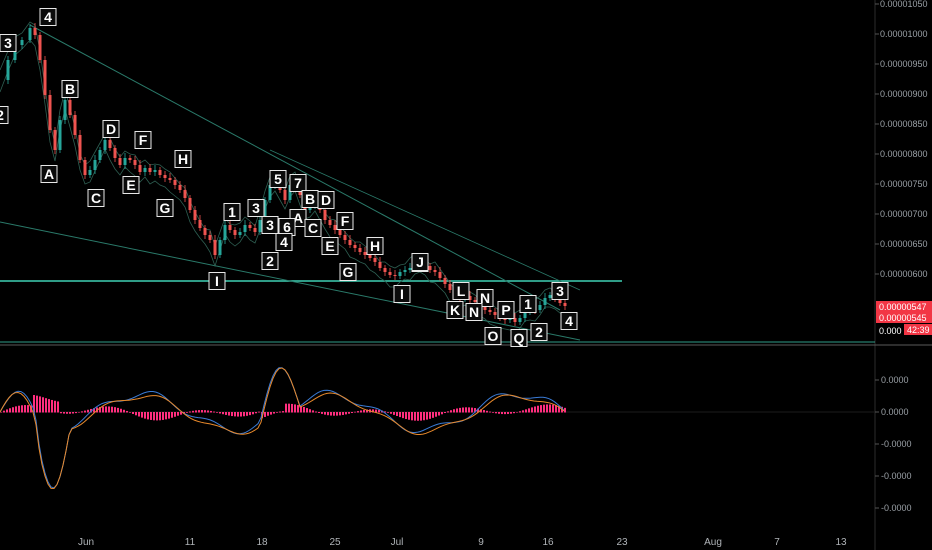 This screenshot has width=932, height=550. What do you see at coordinates (904, 4) in the screenshot?
I see `price-tick-label: 0.00001050` at bounding box center [904, 4].